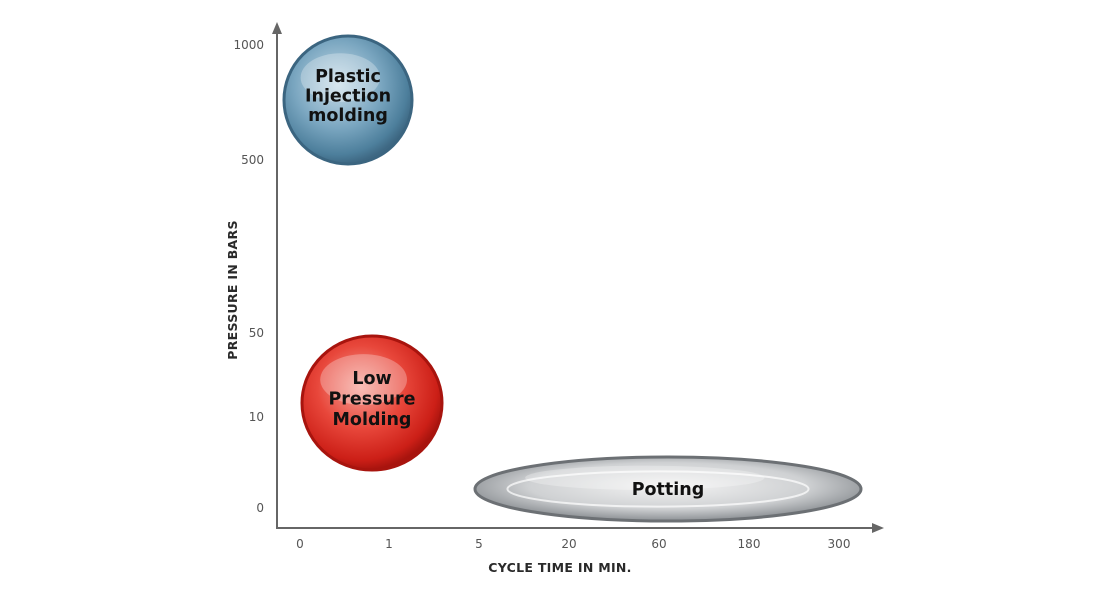 Image resolution: width=1114 pixels, height=593 pixels. Describe the element at coordinates (372, 420) in the screenshot. I see `bubble-label-line: Molding` at that location.